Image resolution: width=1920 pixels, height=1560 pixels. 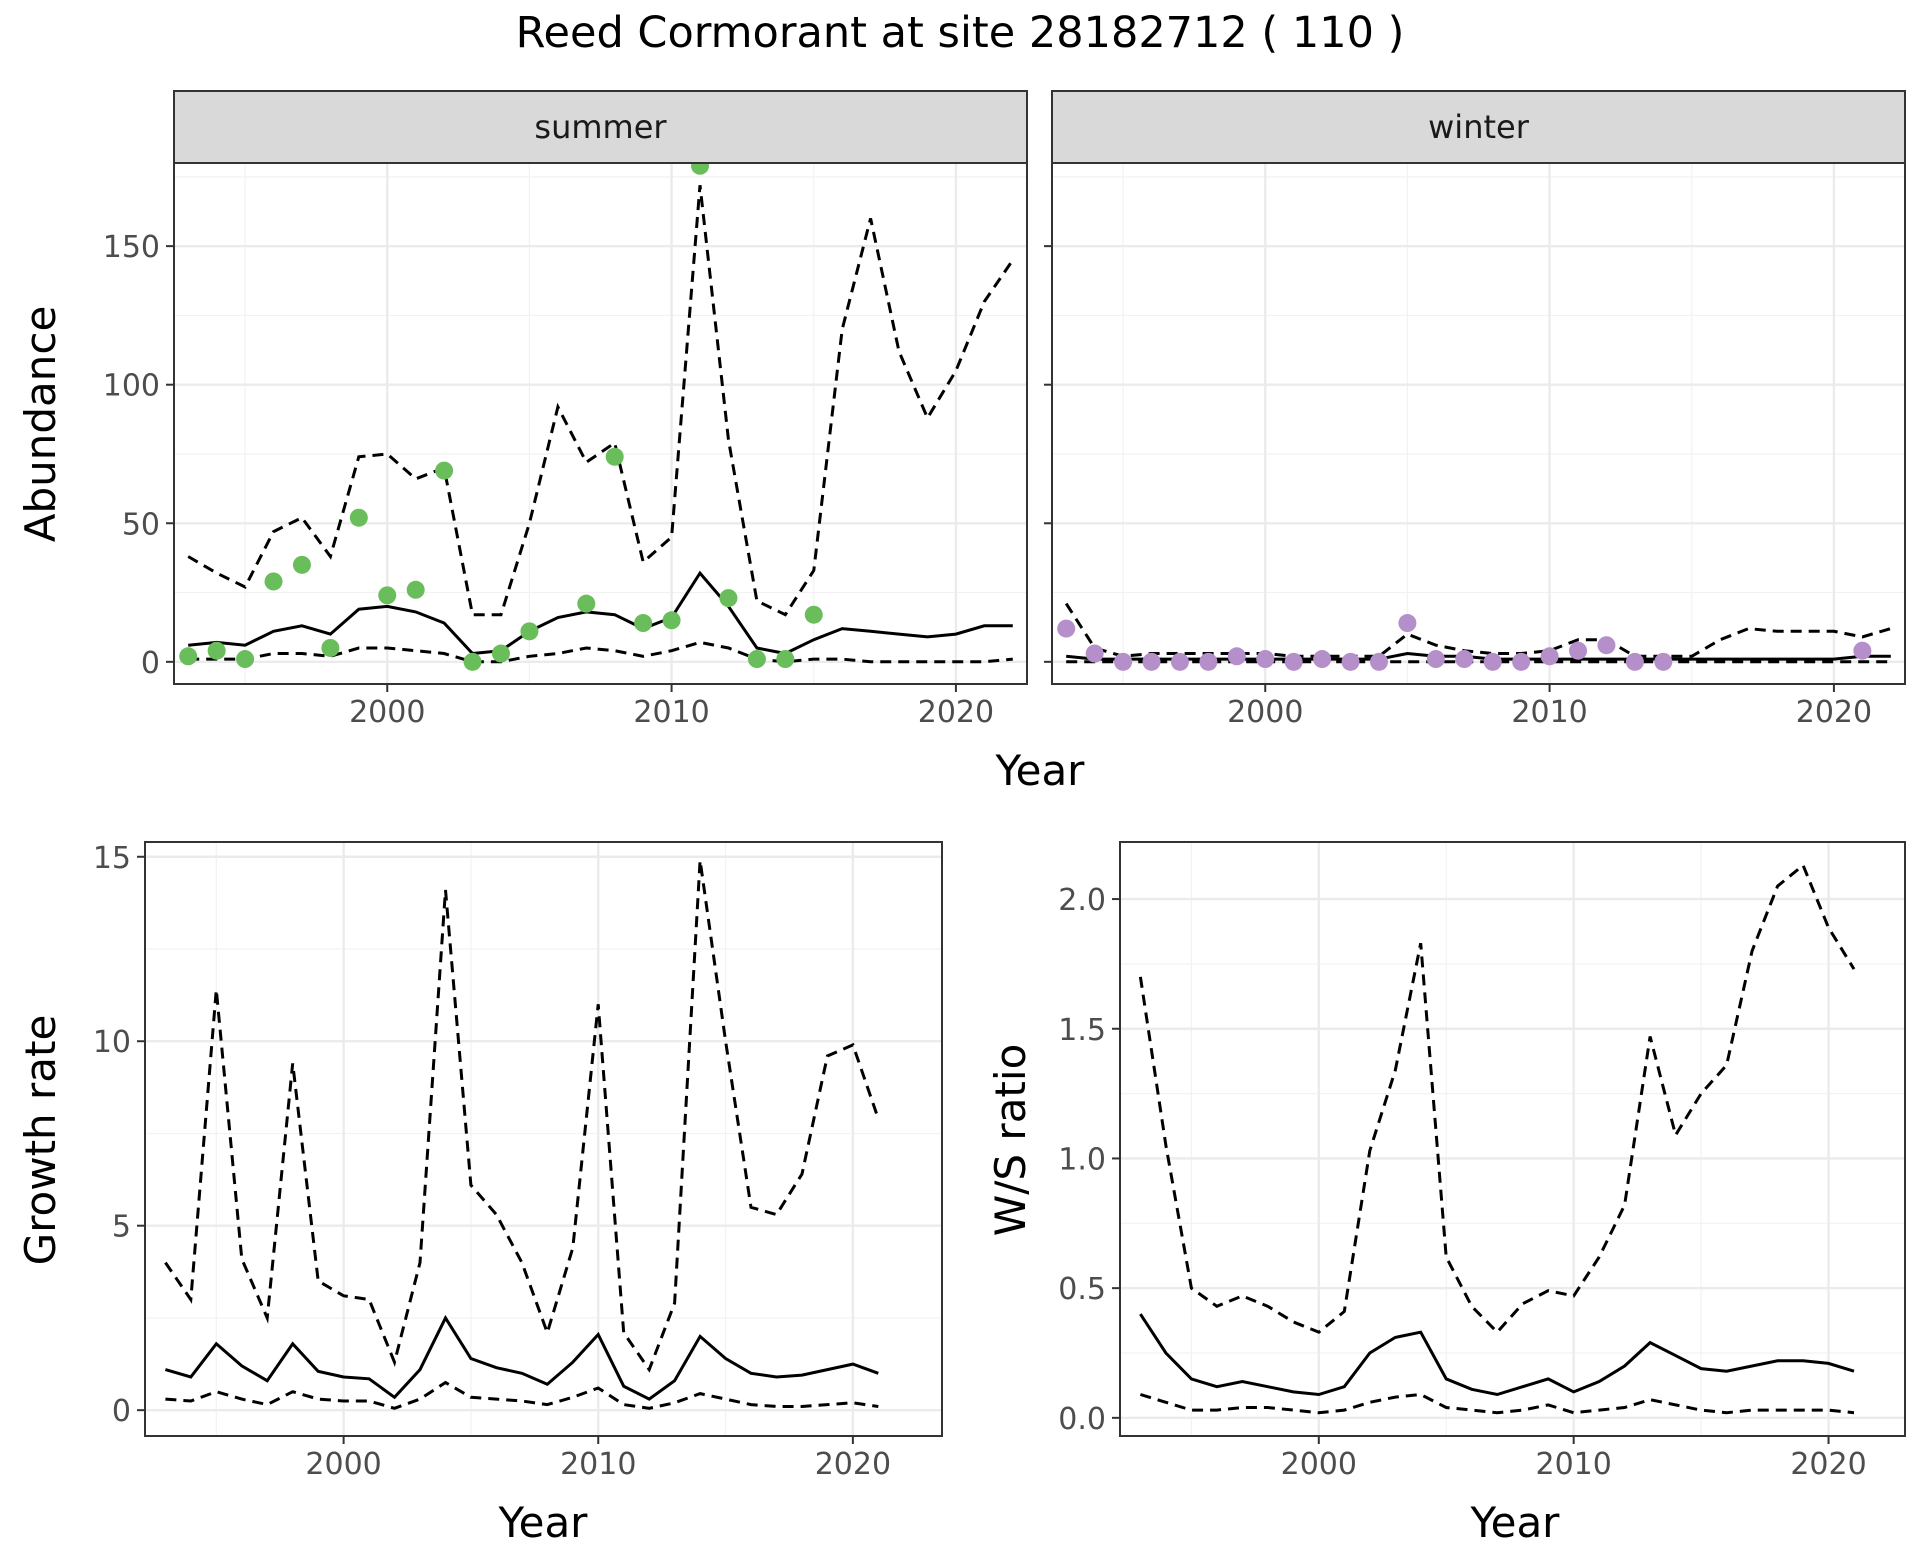 I want to click on y-tick-label: 2.0, so click(x=1082, y=900).